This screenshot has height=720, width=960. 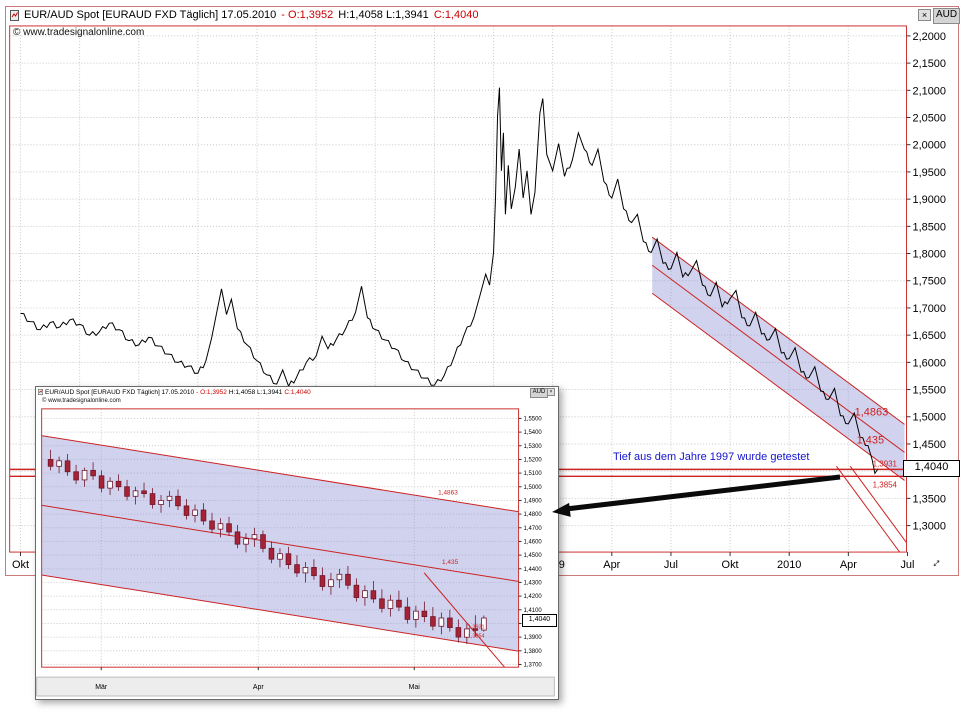 I want to click on rlab-xxs: 1,3931, so click(x=476, y=627).